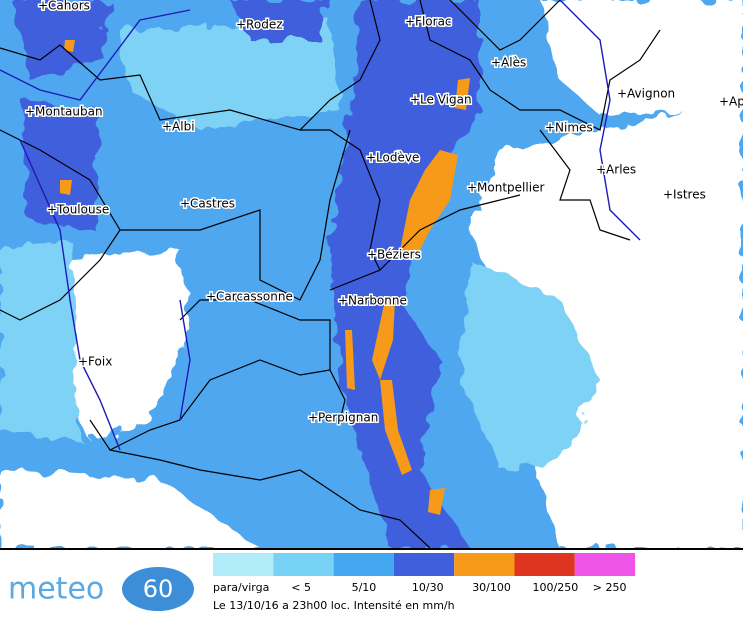  Describe the element at coordinates (392, 158) in the screenshot. I see `city-label: +Lodève` at that location.